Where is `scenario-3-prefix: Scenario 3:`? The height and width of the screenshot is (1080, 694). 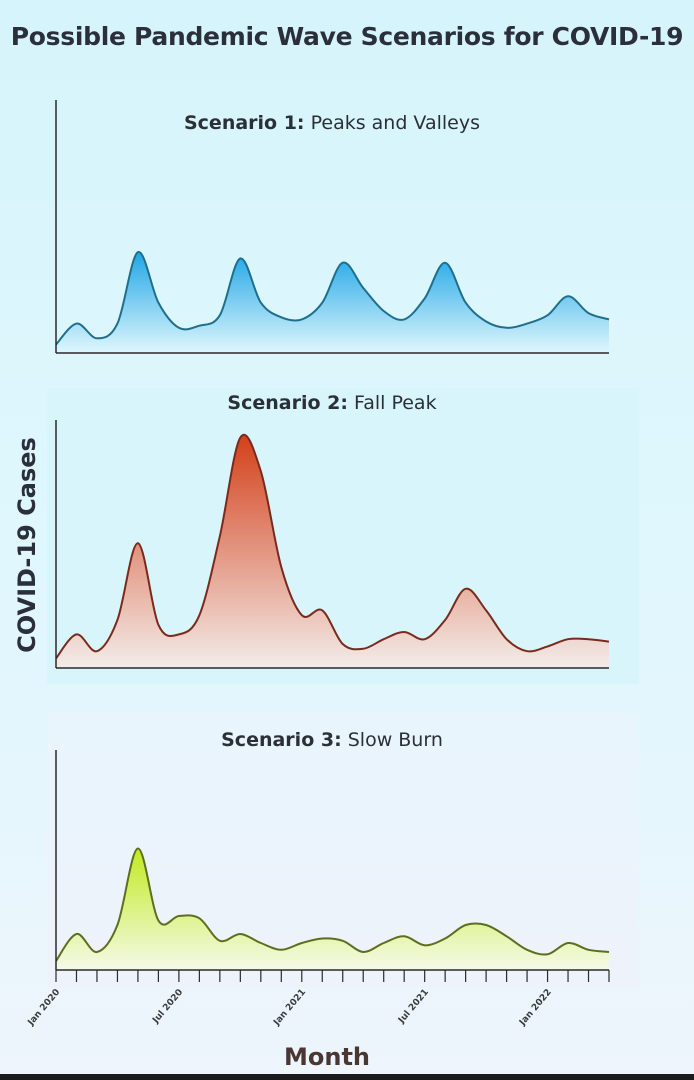
scenario-3-prefix: Scenario 3: is located at coordinates (281, 740).